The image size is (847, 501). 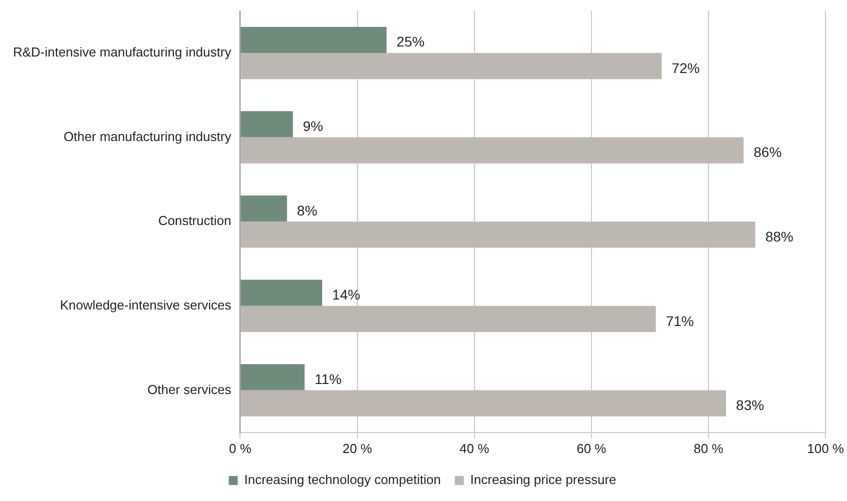 I want to click on data-label: 72%, so click(x=686, y=68).